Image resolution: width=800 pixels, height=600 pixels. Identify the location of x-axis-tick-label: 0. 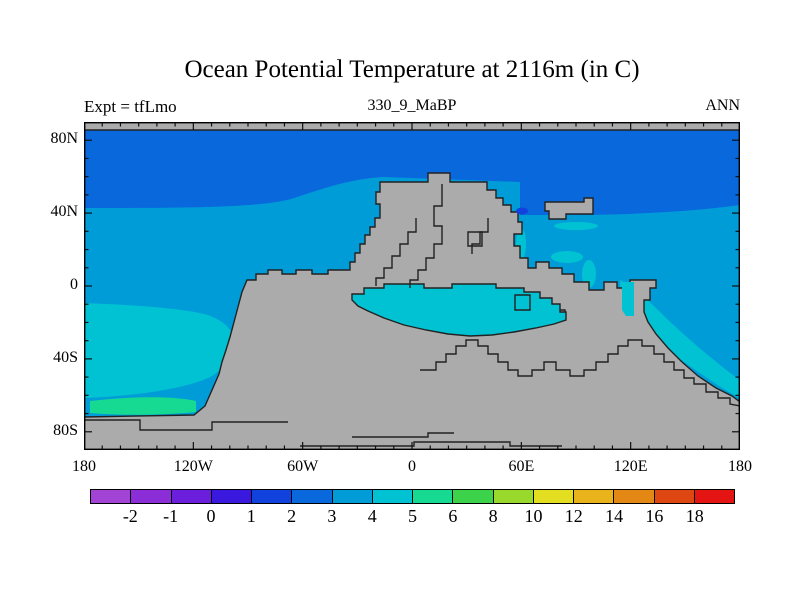
(412, 466).